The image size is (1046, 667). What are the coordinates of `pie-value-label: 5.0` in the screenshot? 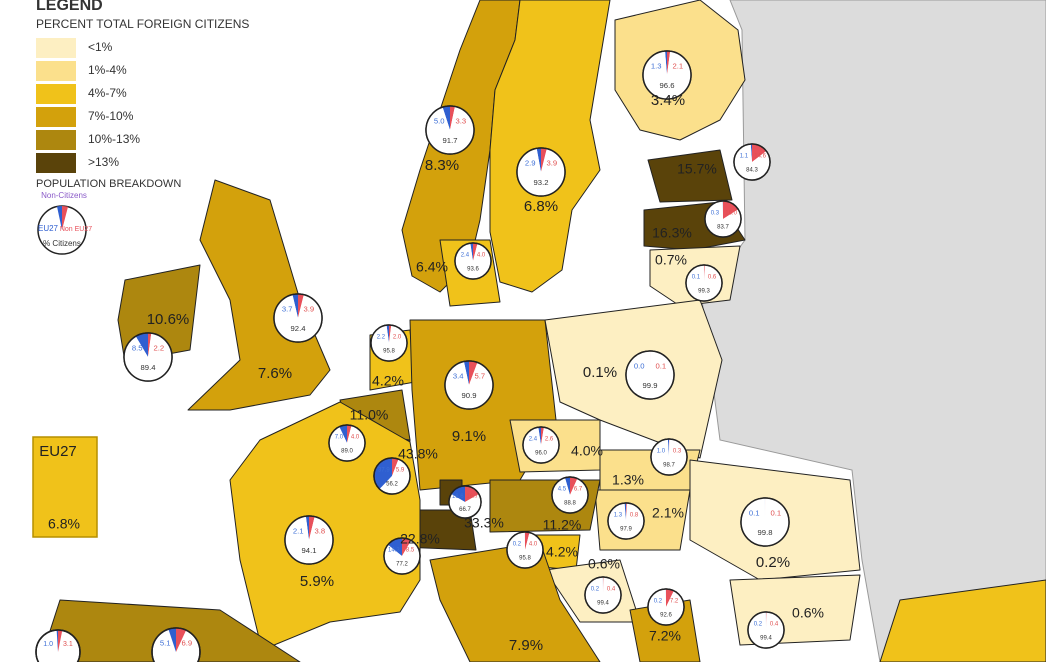 It's located at (439, 121).